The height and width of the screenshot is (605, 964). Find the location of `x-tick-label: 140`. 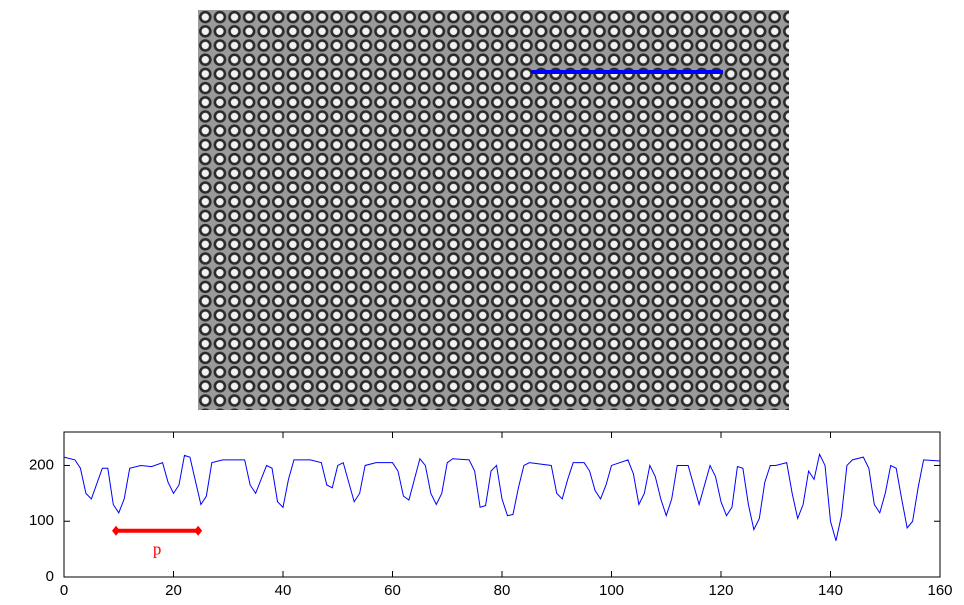

x-tick-label: 140 is located at coordinates (830, 590).